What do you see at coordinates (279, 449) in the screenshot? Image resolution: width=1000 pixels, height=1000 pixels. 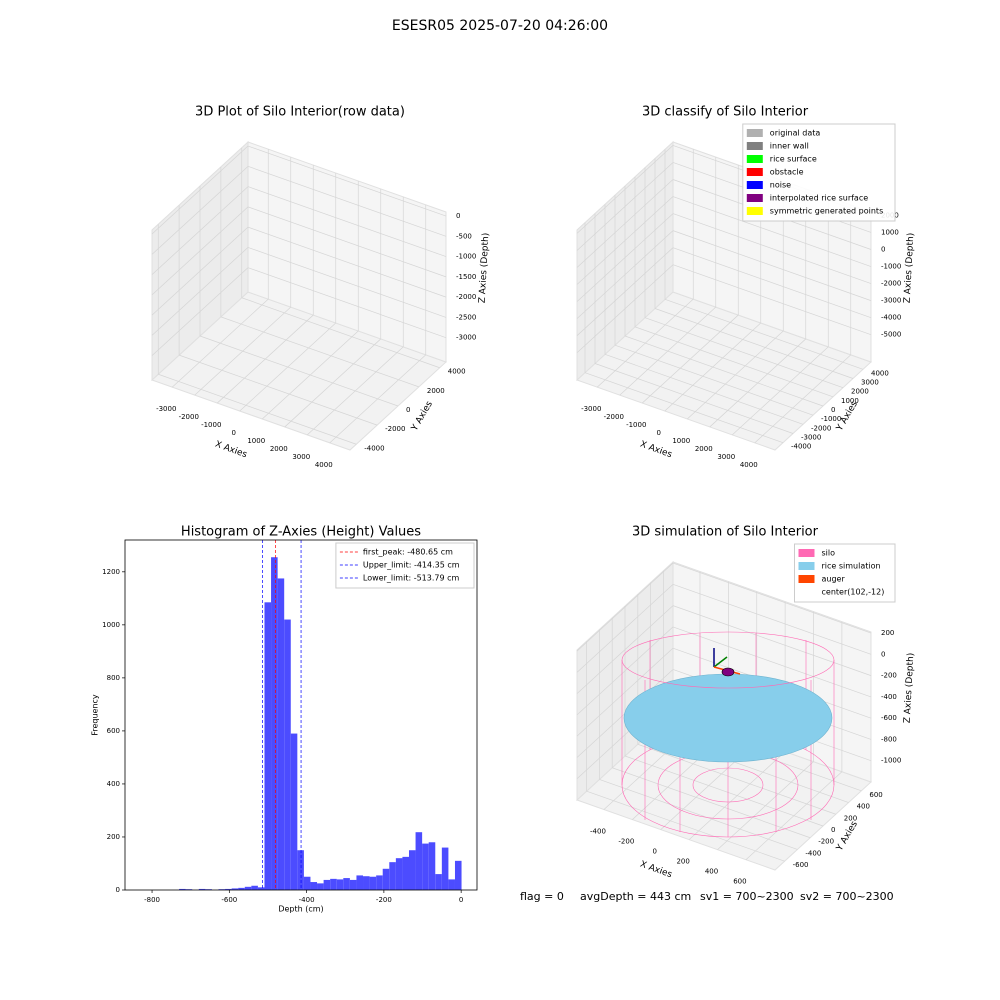 I see `x-tick-label: 2000` at bounding box center [279, 449].